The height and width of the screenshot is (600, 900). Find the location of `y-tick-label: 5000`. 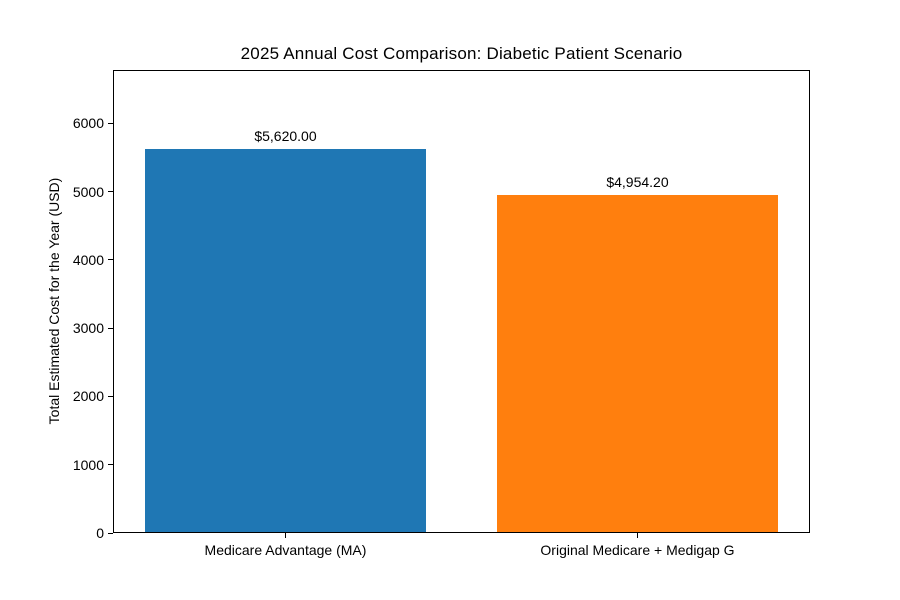

y-tick-label: 5000 is located at coordinates (88, 191).